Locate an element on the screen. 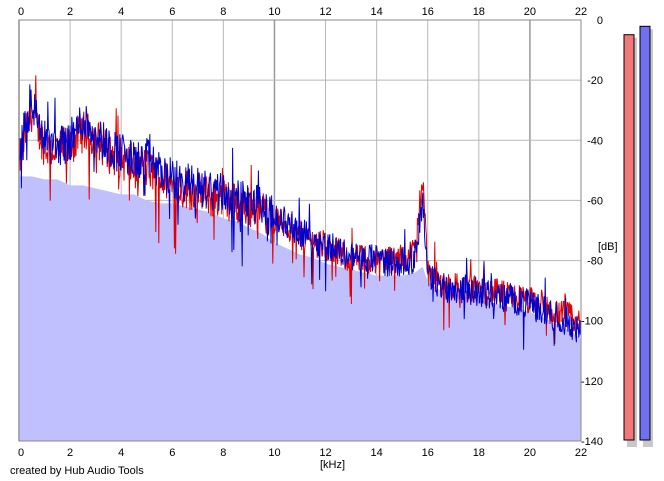  y-axis-ticks: 0 -20 -40 -60 -80 -100 -120 -140 is located at coordinates (592, 231).